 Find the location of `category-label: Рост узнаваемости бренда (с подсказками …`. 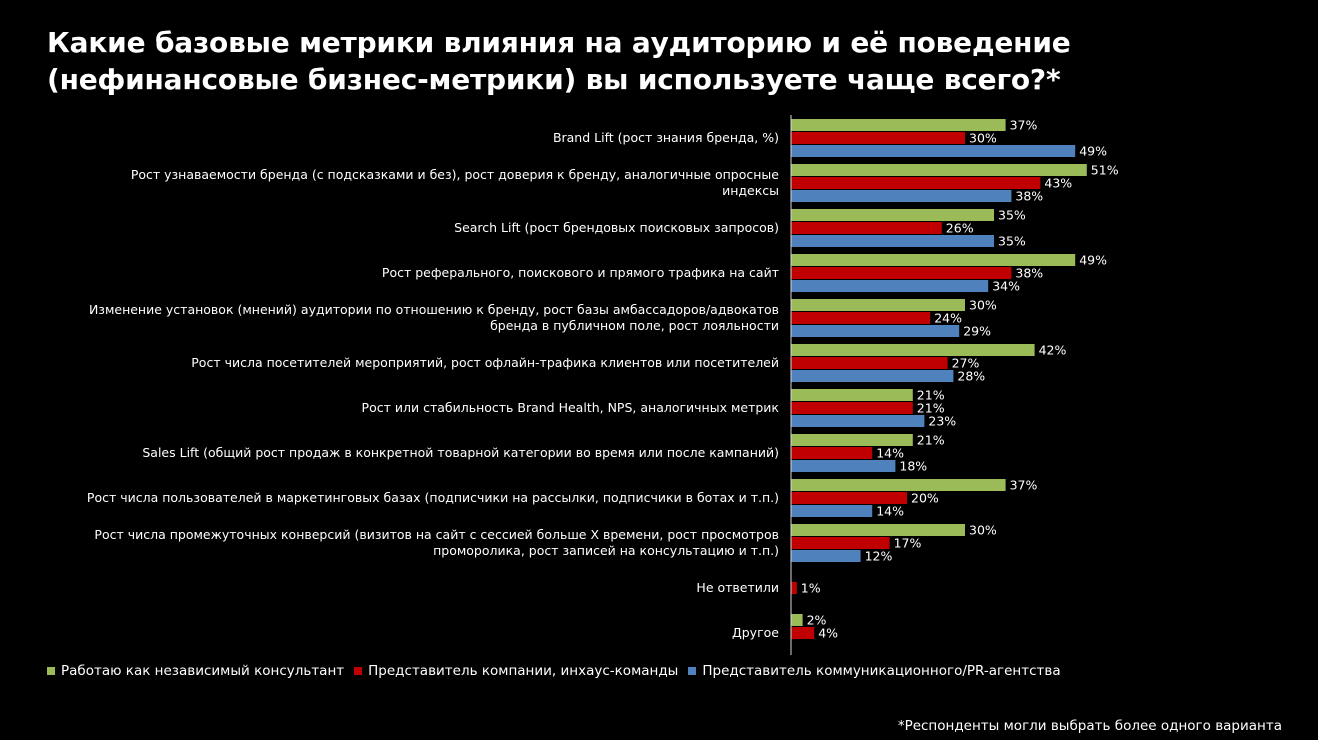

category-label: Рост узнаваемости бренда (с подсказками … is located at coordinates (455, 174).